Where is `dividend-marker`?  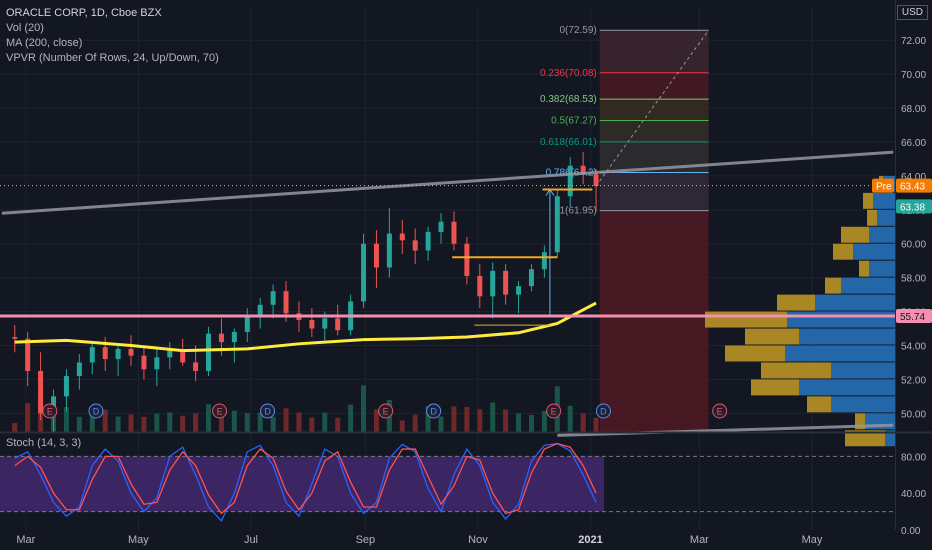
dividend-marker is located at coordinates (603, 411).